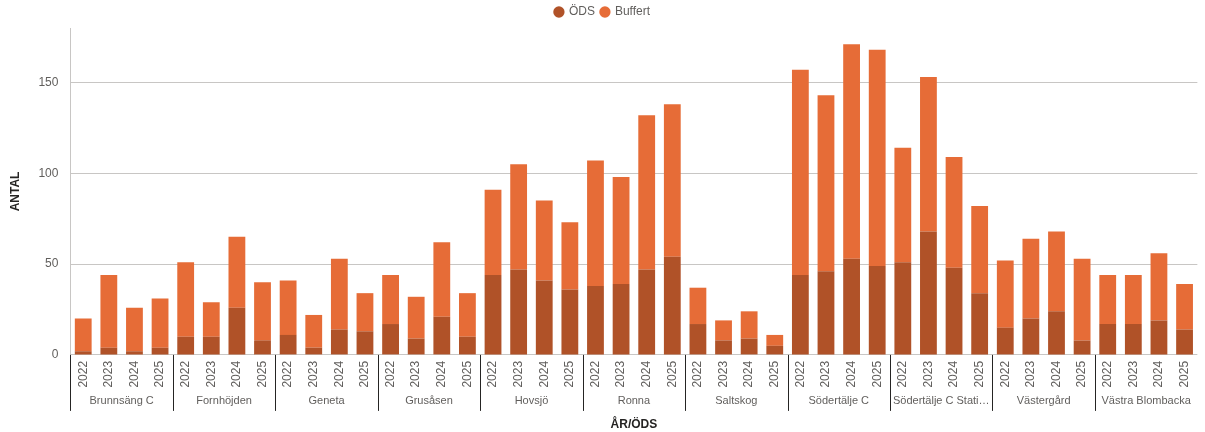  Describe the element at coordinates (581, 11) in the screenshot. I see `legend-label: ÖDS` at that location.